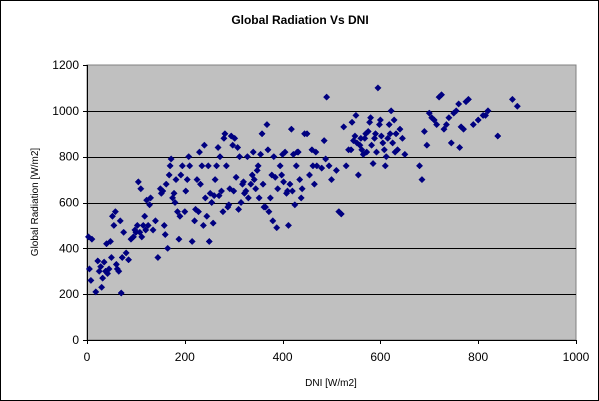 Image resolution: width=599 pixels, height=401 pixels. I want to click on y-tick-label: 600, so click(69, 203).